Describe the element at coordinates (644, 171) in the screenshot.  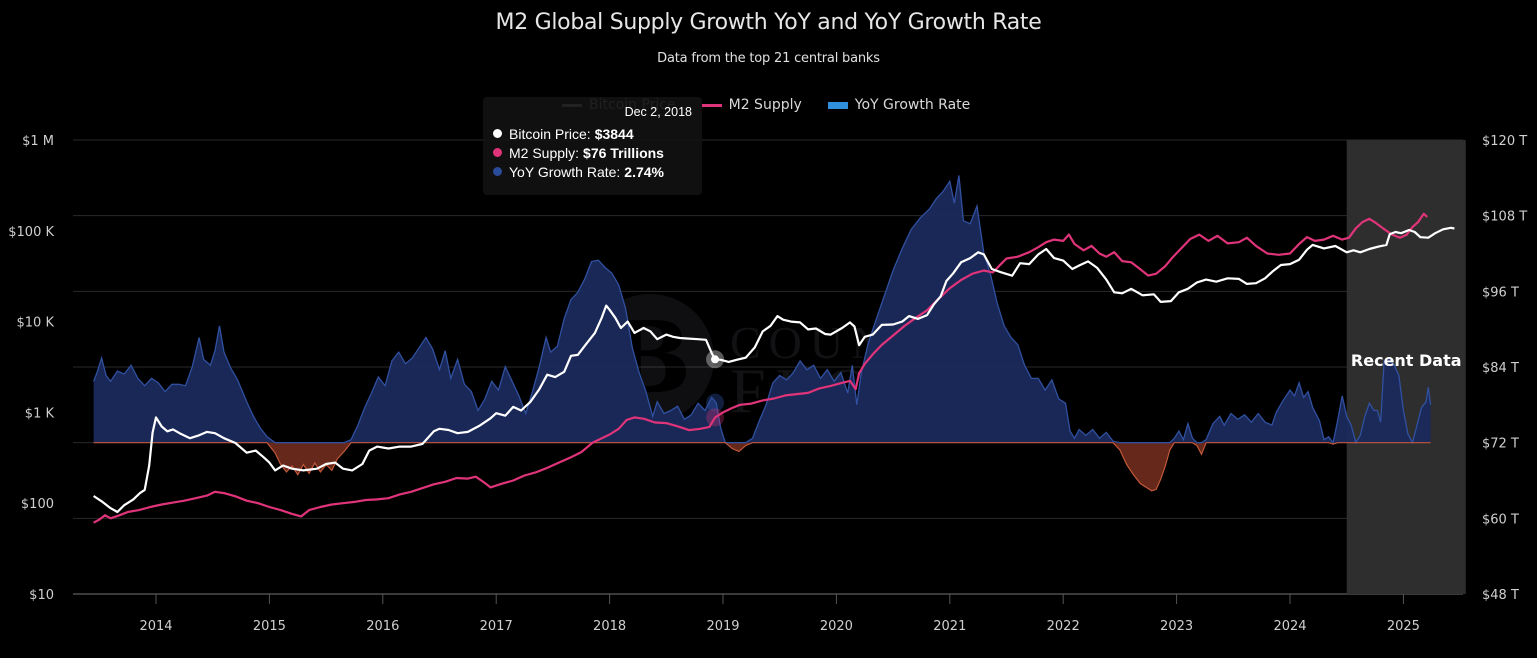
I see `tooltip-value: 2.74%` at that location.